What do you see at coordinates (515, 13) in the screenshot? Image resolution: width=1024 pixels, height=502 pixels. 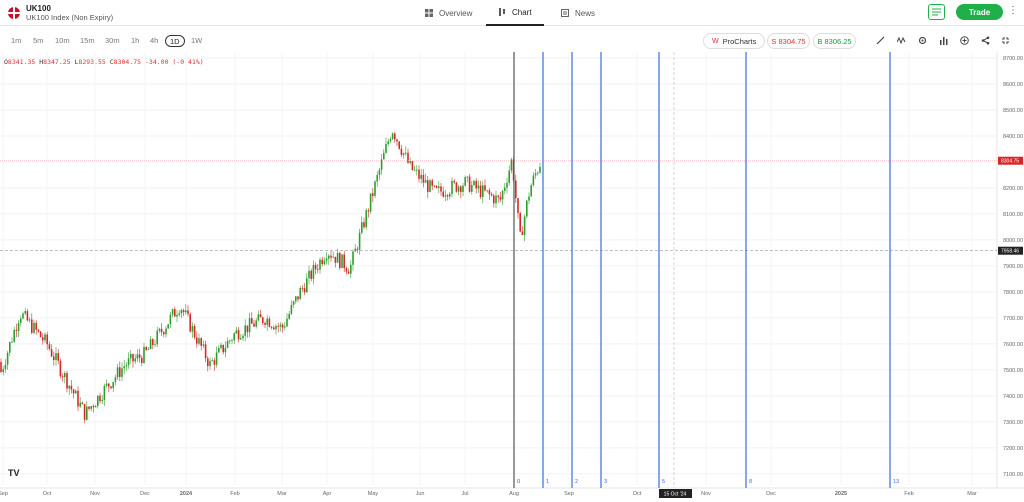 I see `tab-chart: Chart` at bounding box center [515, 13].